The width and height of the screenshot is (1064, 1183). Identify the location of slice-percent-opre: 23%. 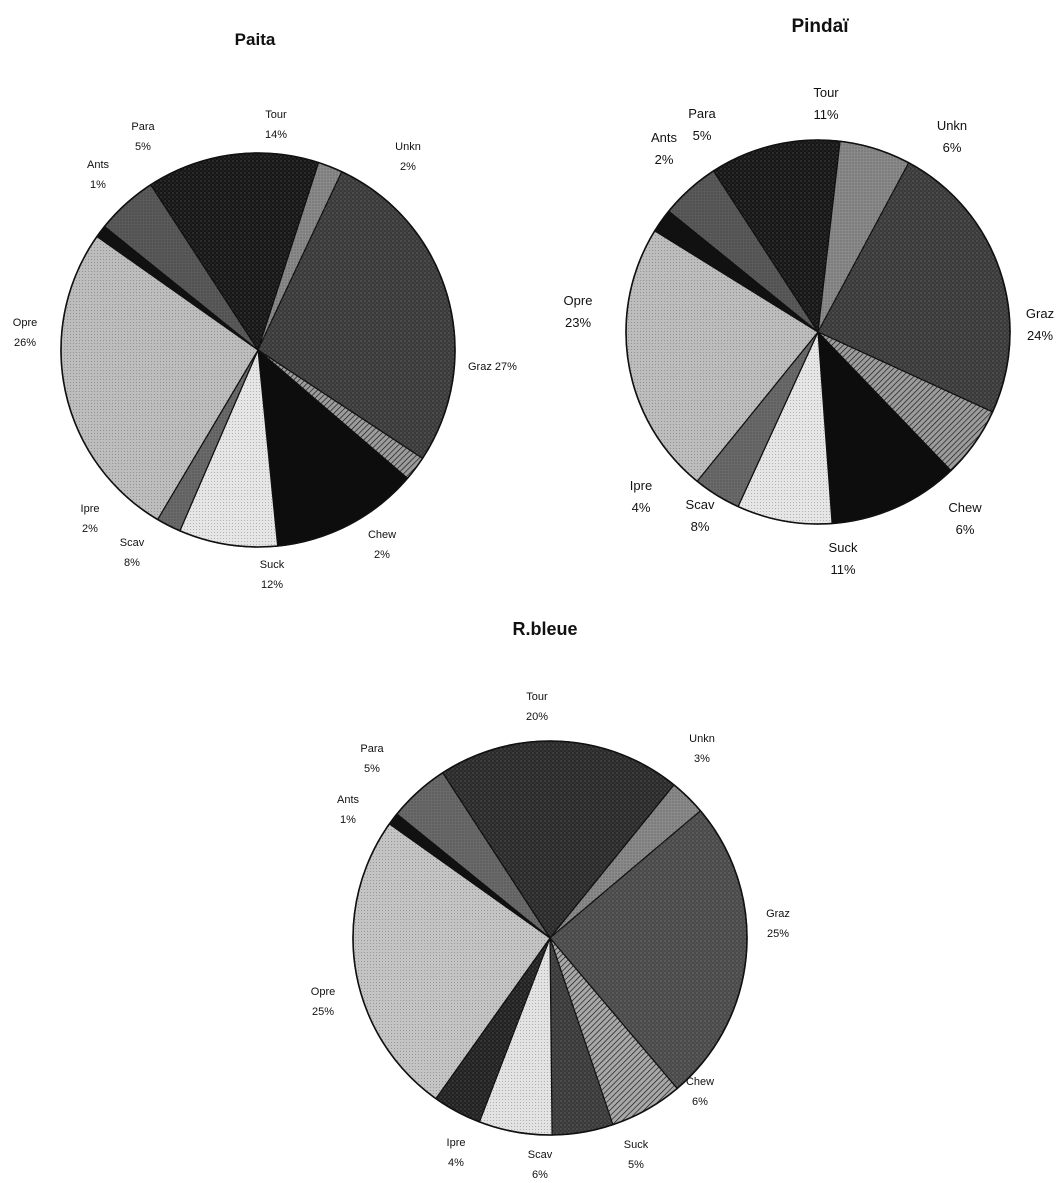
(578, 322).